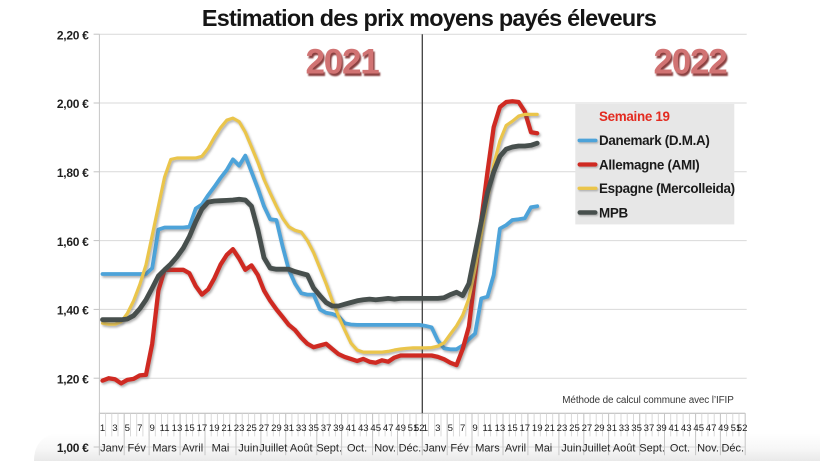  Describe the element at coordinates (73, 35) in the screenshot. I see `svg-text: 2,20 €` at that location.